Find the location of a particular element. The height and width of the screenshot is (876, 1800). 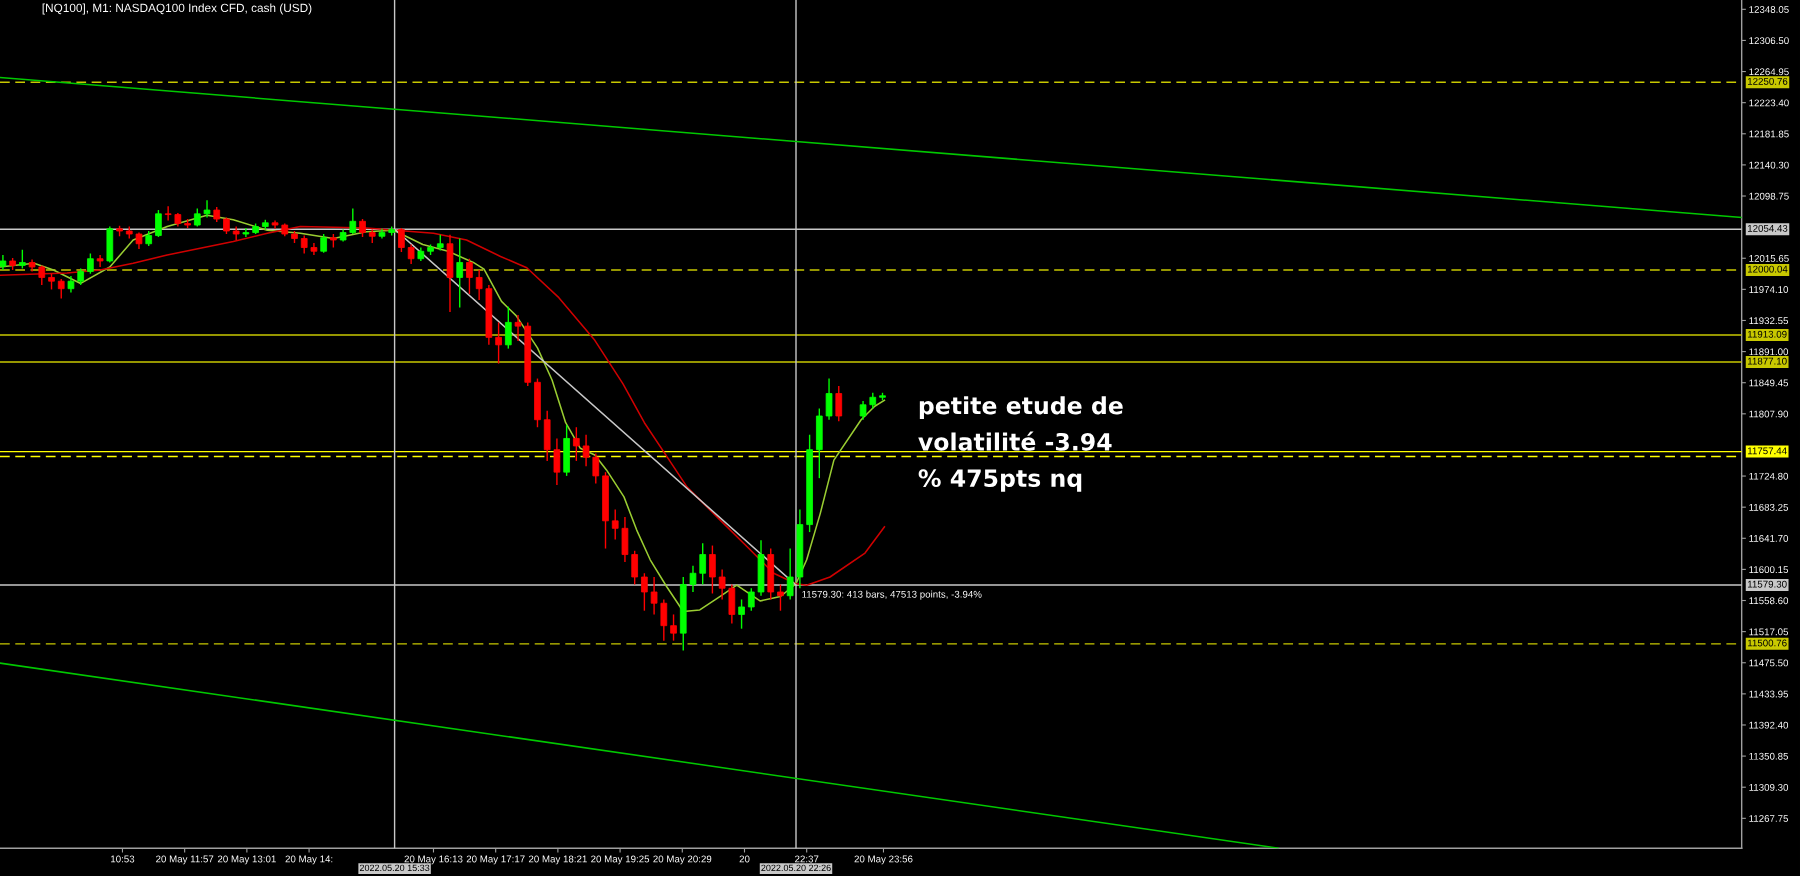

ref-line-label: 11757.44 is located at coordinates (1767, 451).